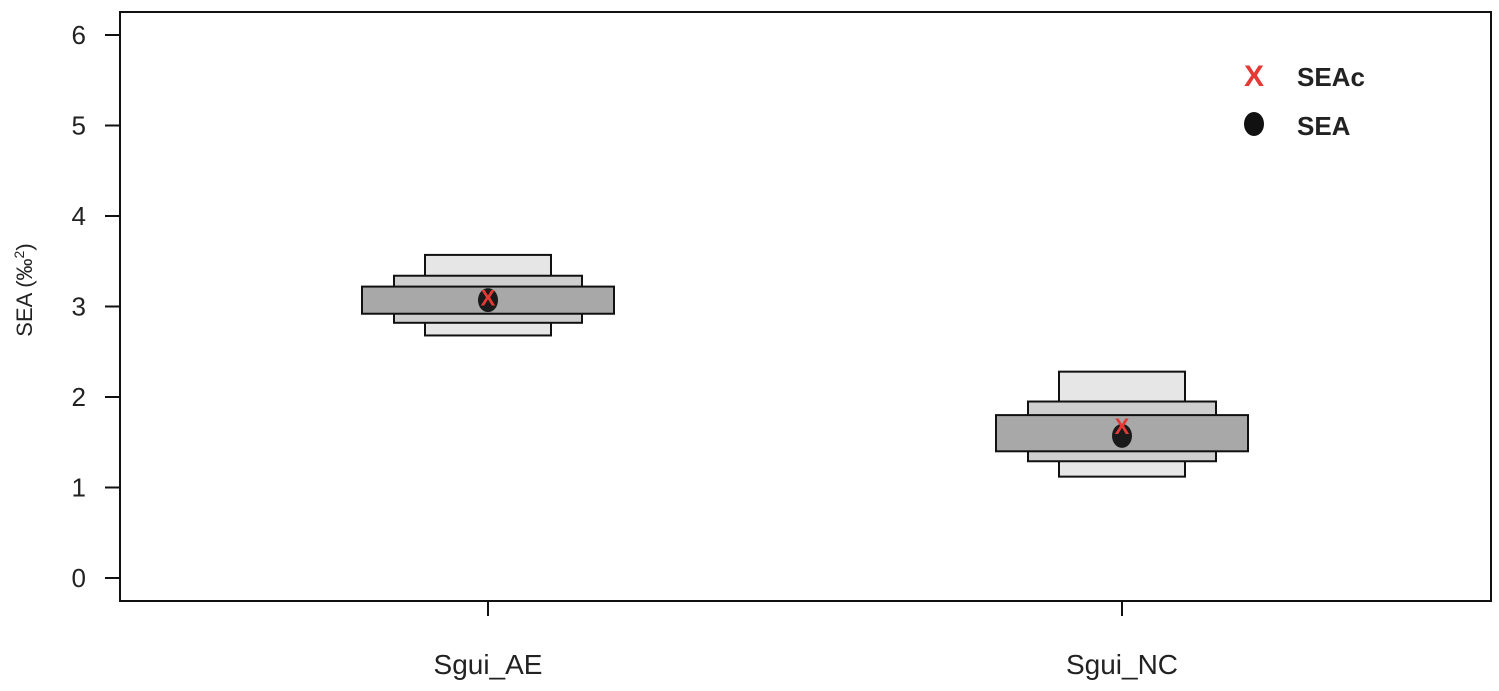 The width and height of the screenshot is (1499, 691). I want to click on y-tick-label: 6, so click(79, 35).